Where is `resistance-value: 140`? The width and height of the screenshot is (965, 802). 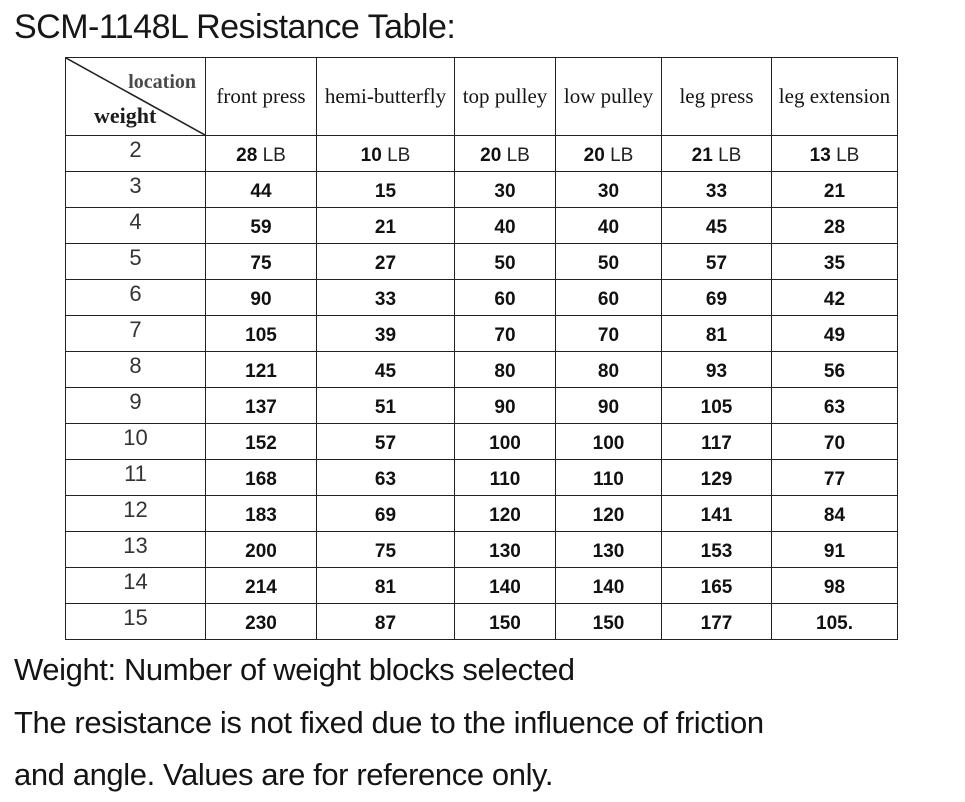 resistance-value: 140 is located at coordinates (505, 587).